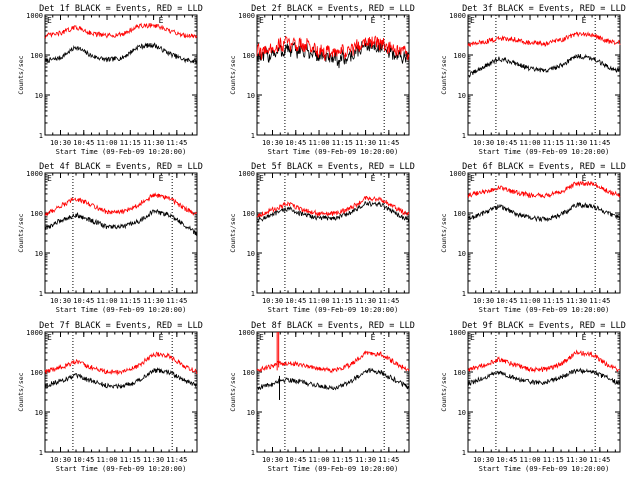 Image resolution: width=640 pixels, height=480 pixels. Describe the element at coordinates (121, 326) in the screenshot. I see `panel-title: Det 7f BLACK = Events, RED = LLD` at that location.